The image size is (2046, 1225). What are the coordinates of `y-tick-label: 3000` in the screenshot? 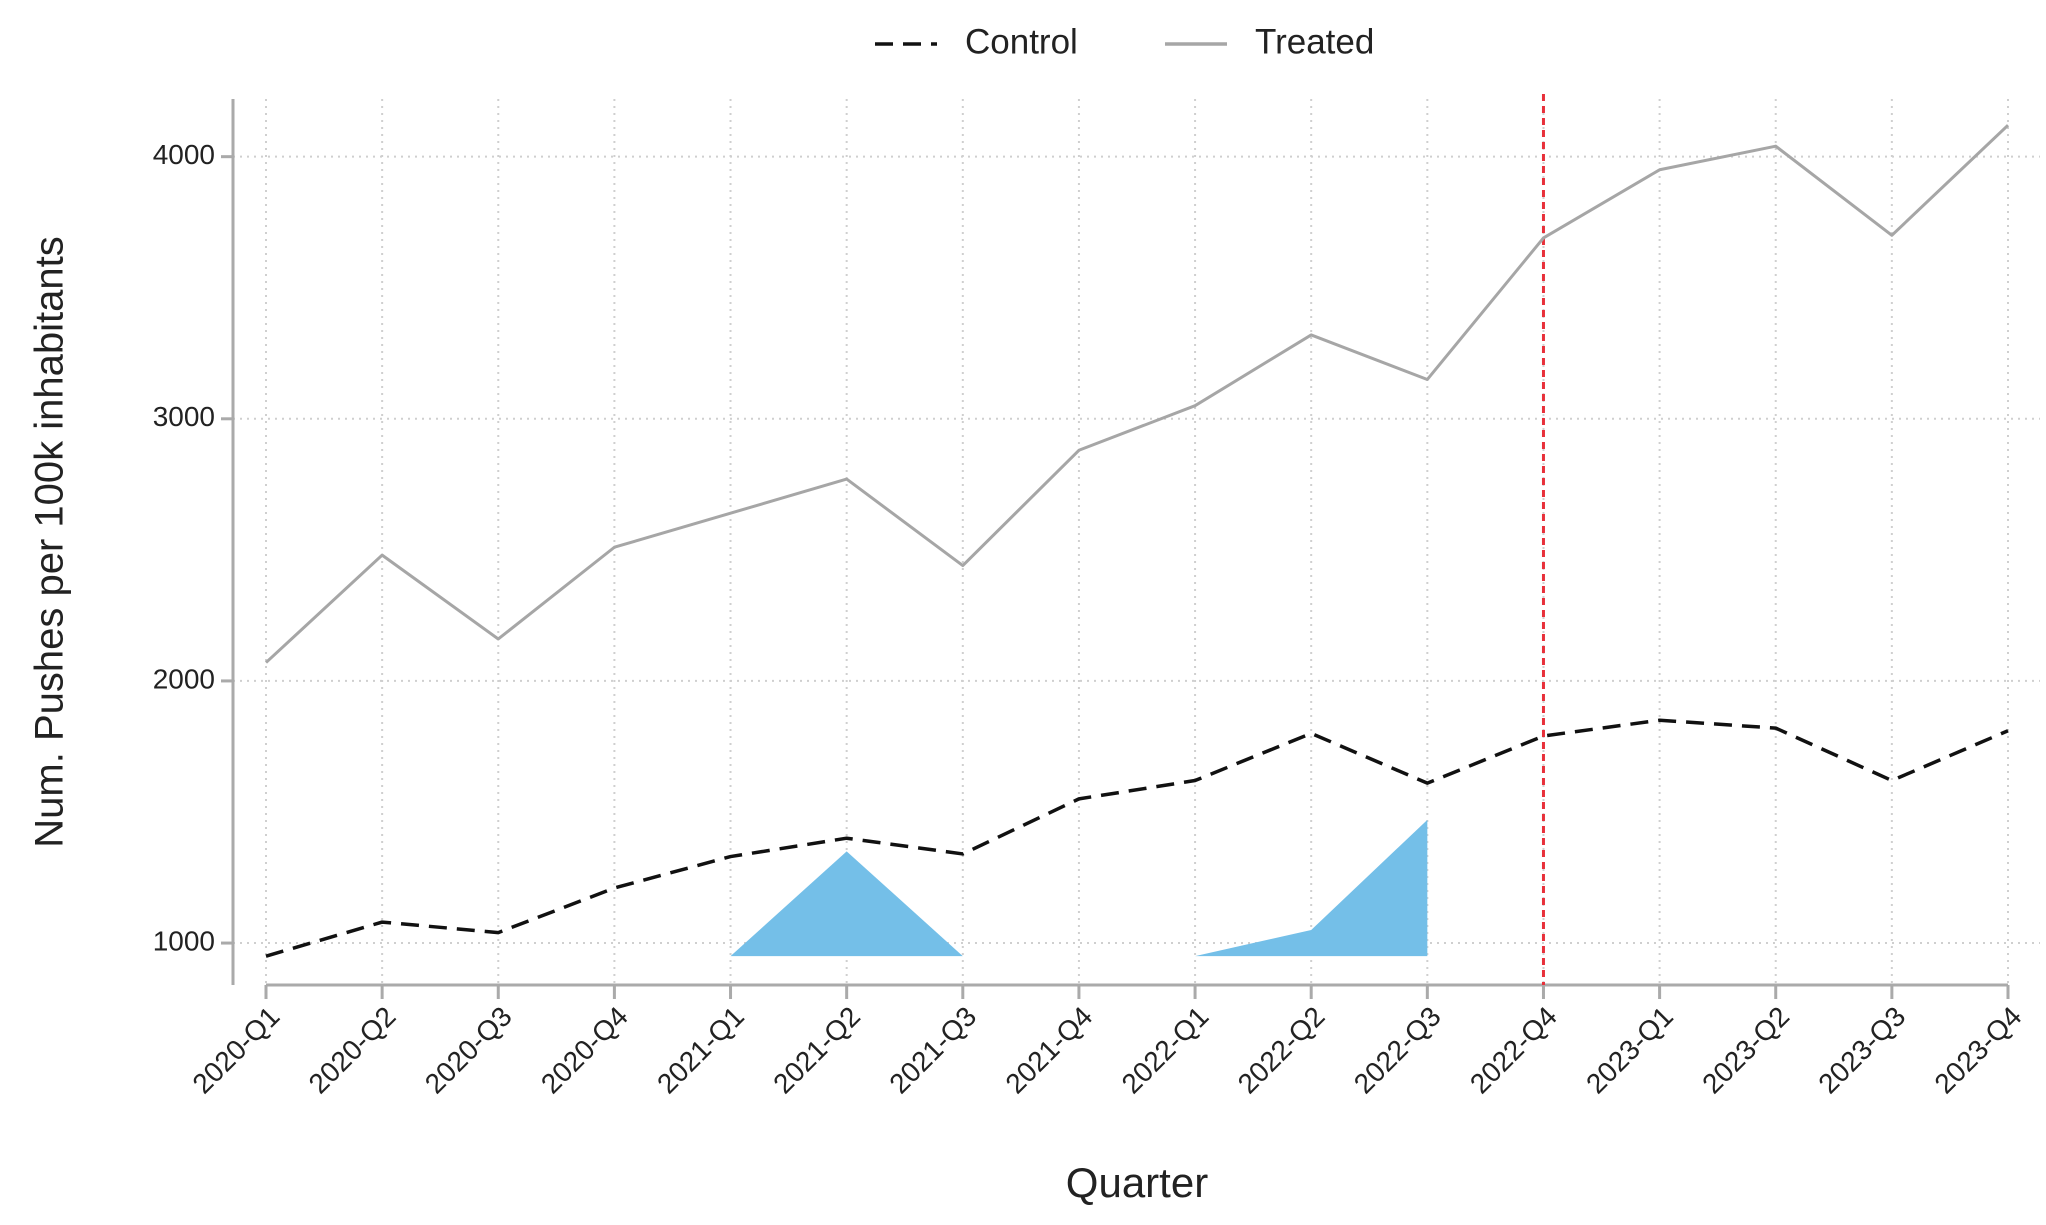 It's located at (184, 416).